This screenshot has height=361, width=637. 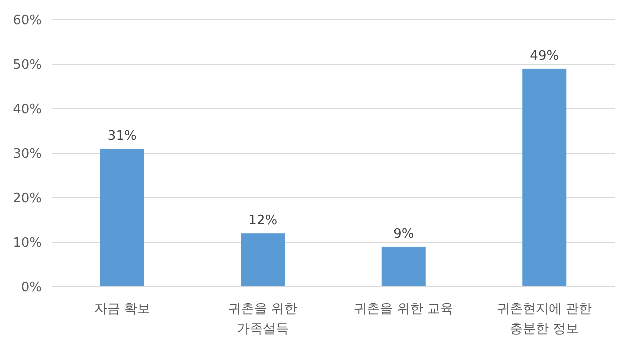 I want to click on y-tick-label: 10%, so click(x=27, y=243).